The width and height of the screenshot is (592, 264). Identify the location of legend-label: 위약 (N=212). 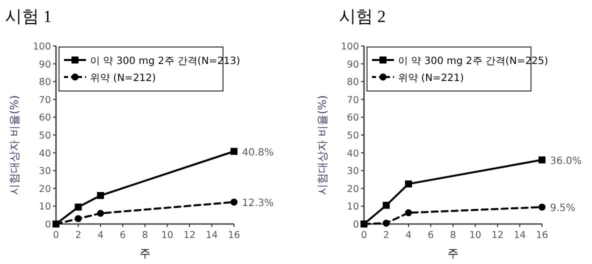
(123, 78).